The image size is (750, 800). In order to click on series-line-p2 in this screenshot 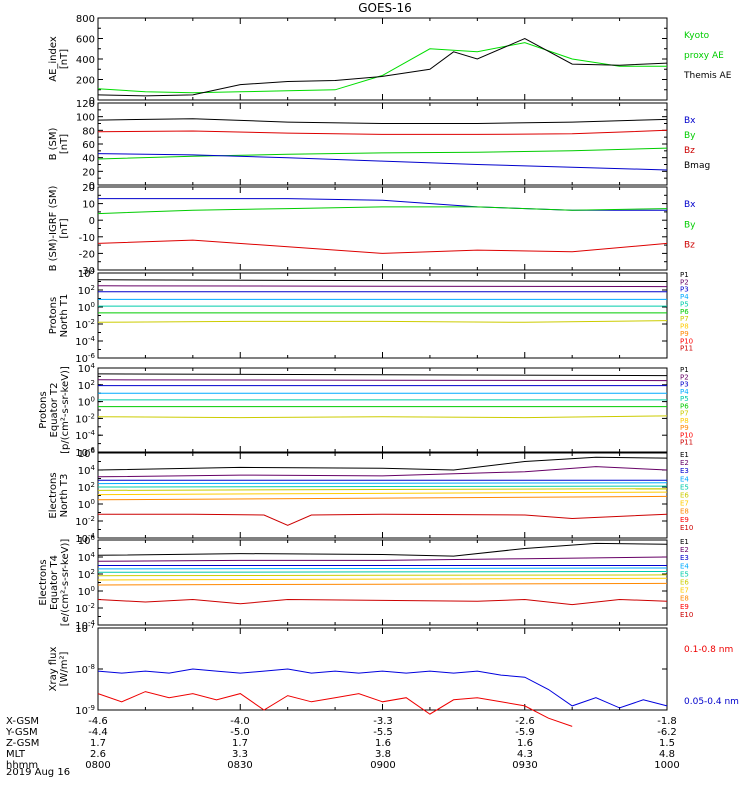, I will do `click(382, 286)`.